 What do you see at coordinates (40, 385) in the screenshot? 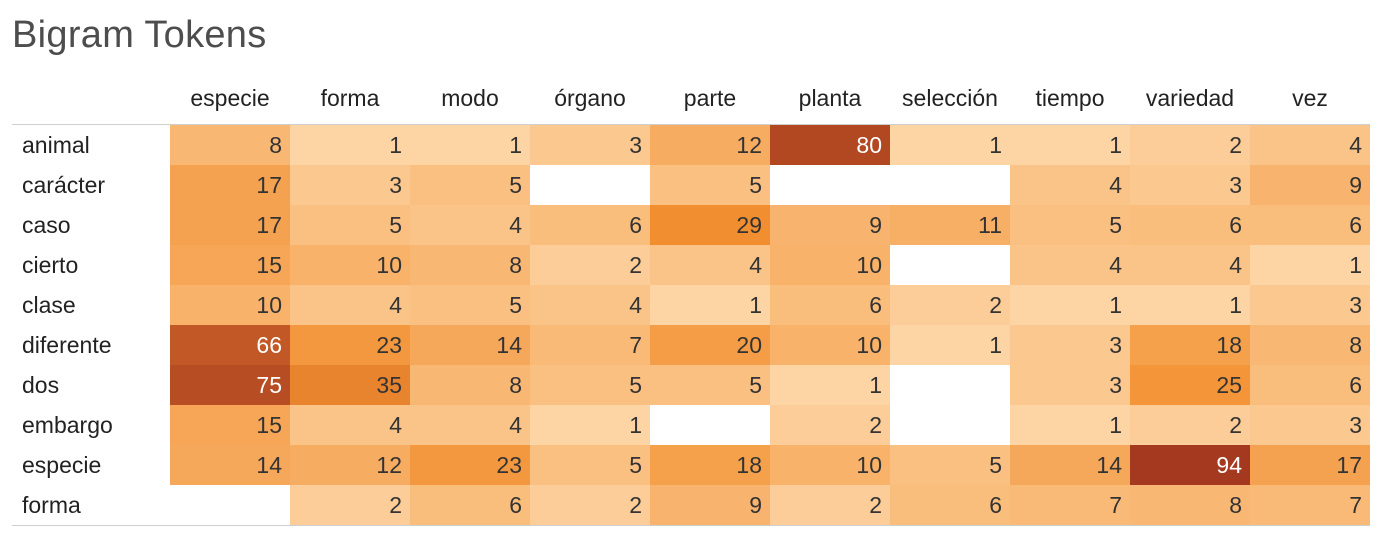
I see `row-label: dos` at bounding box center [40, 385].